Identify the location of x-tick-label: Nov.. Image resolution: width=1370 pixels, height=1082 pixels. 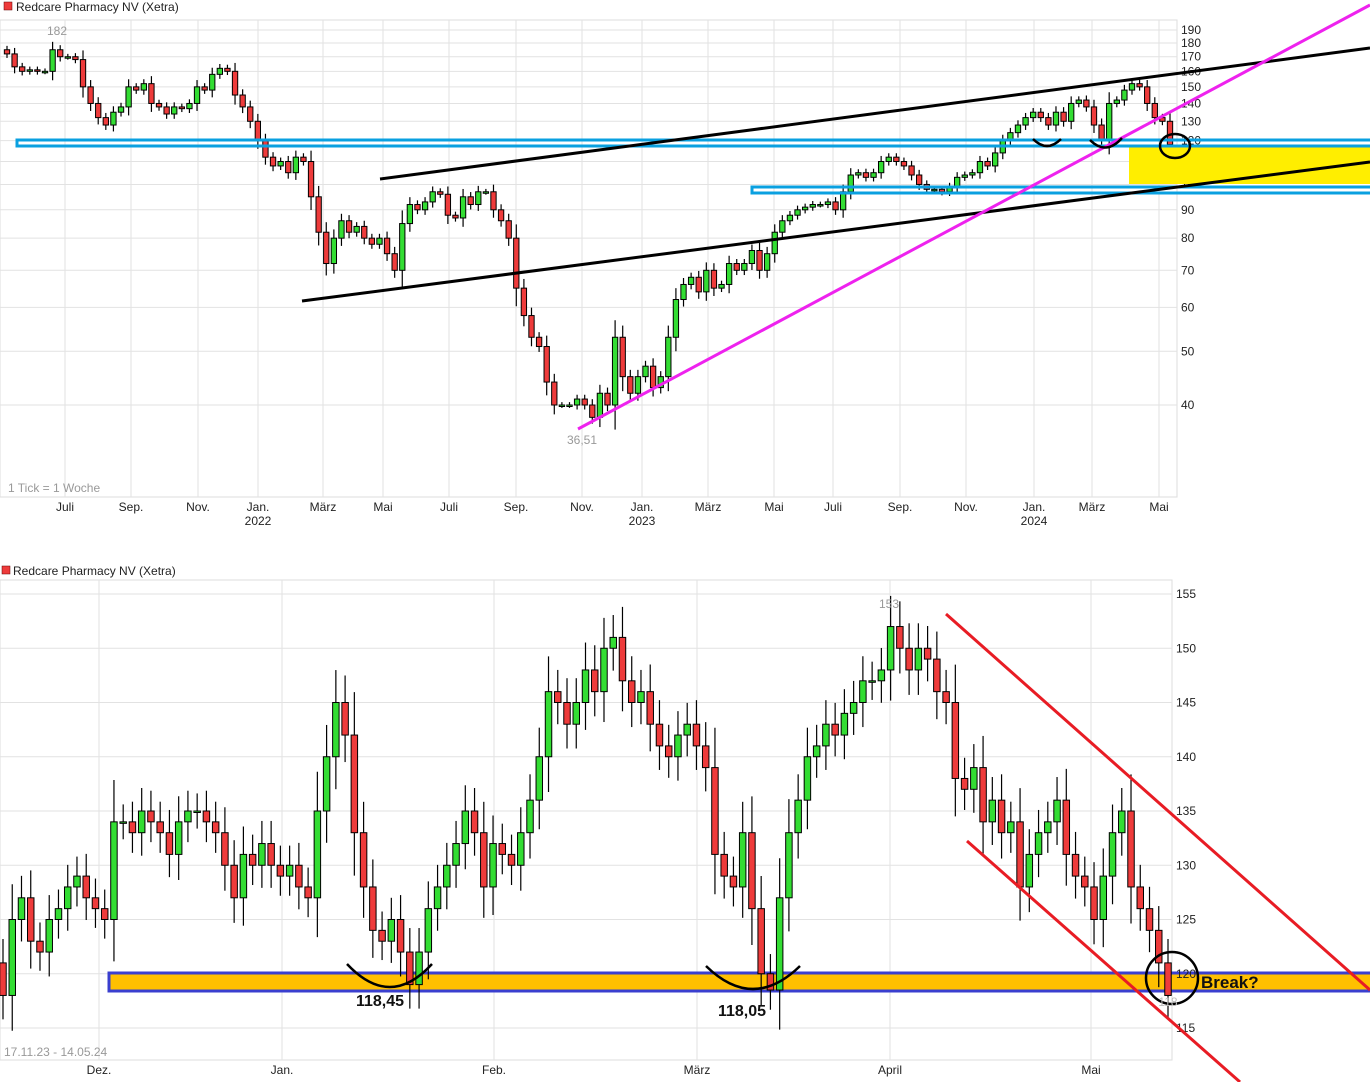
(198, 507).